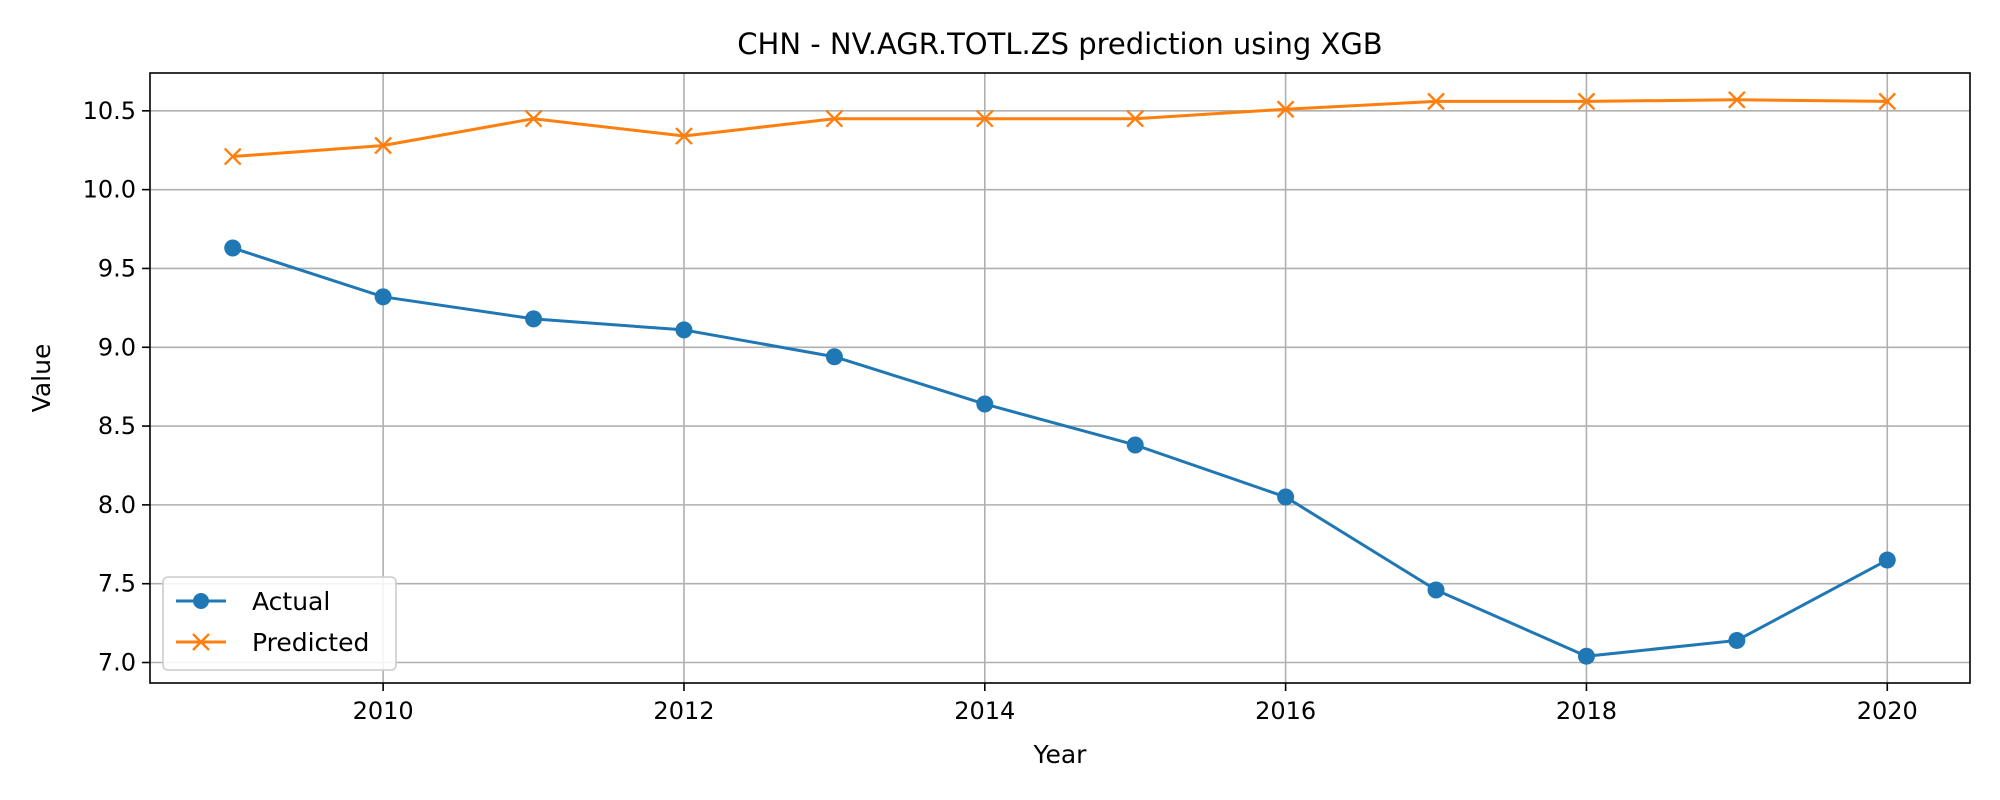  I want to click on y-tick-label: 10.5, so click(109, 111).